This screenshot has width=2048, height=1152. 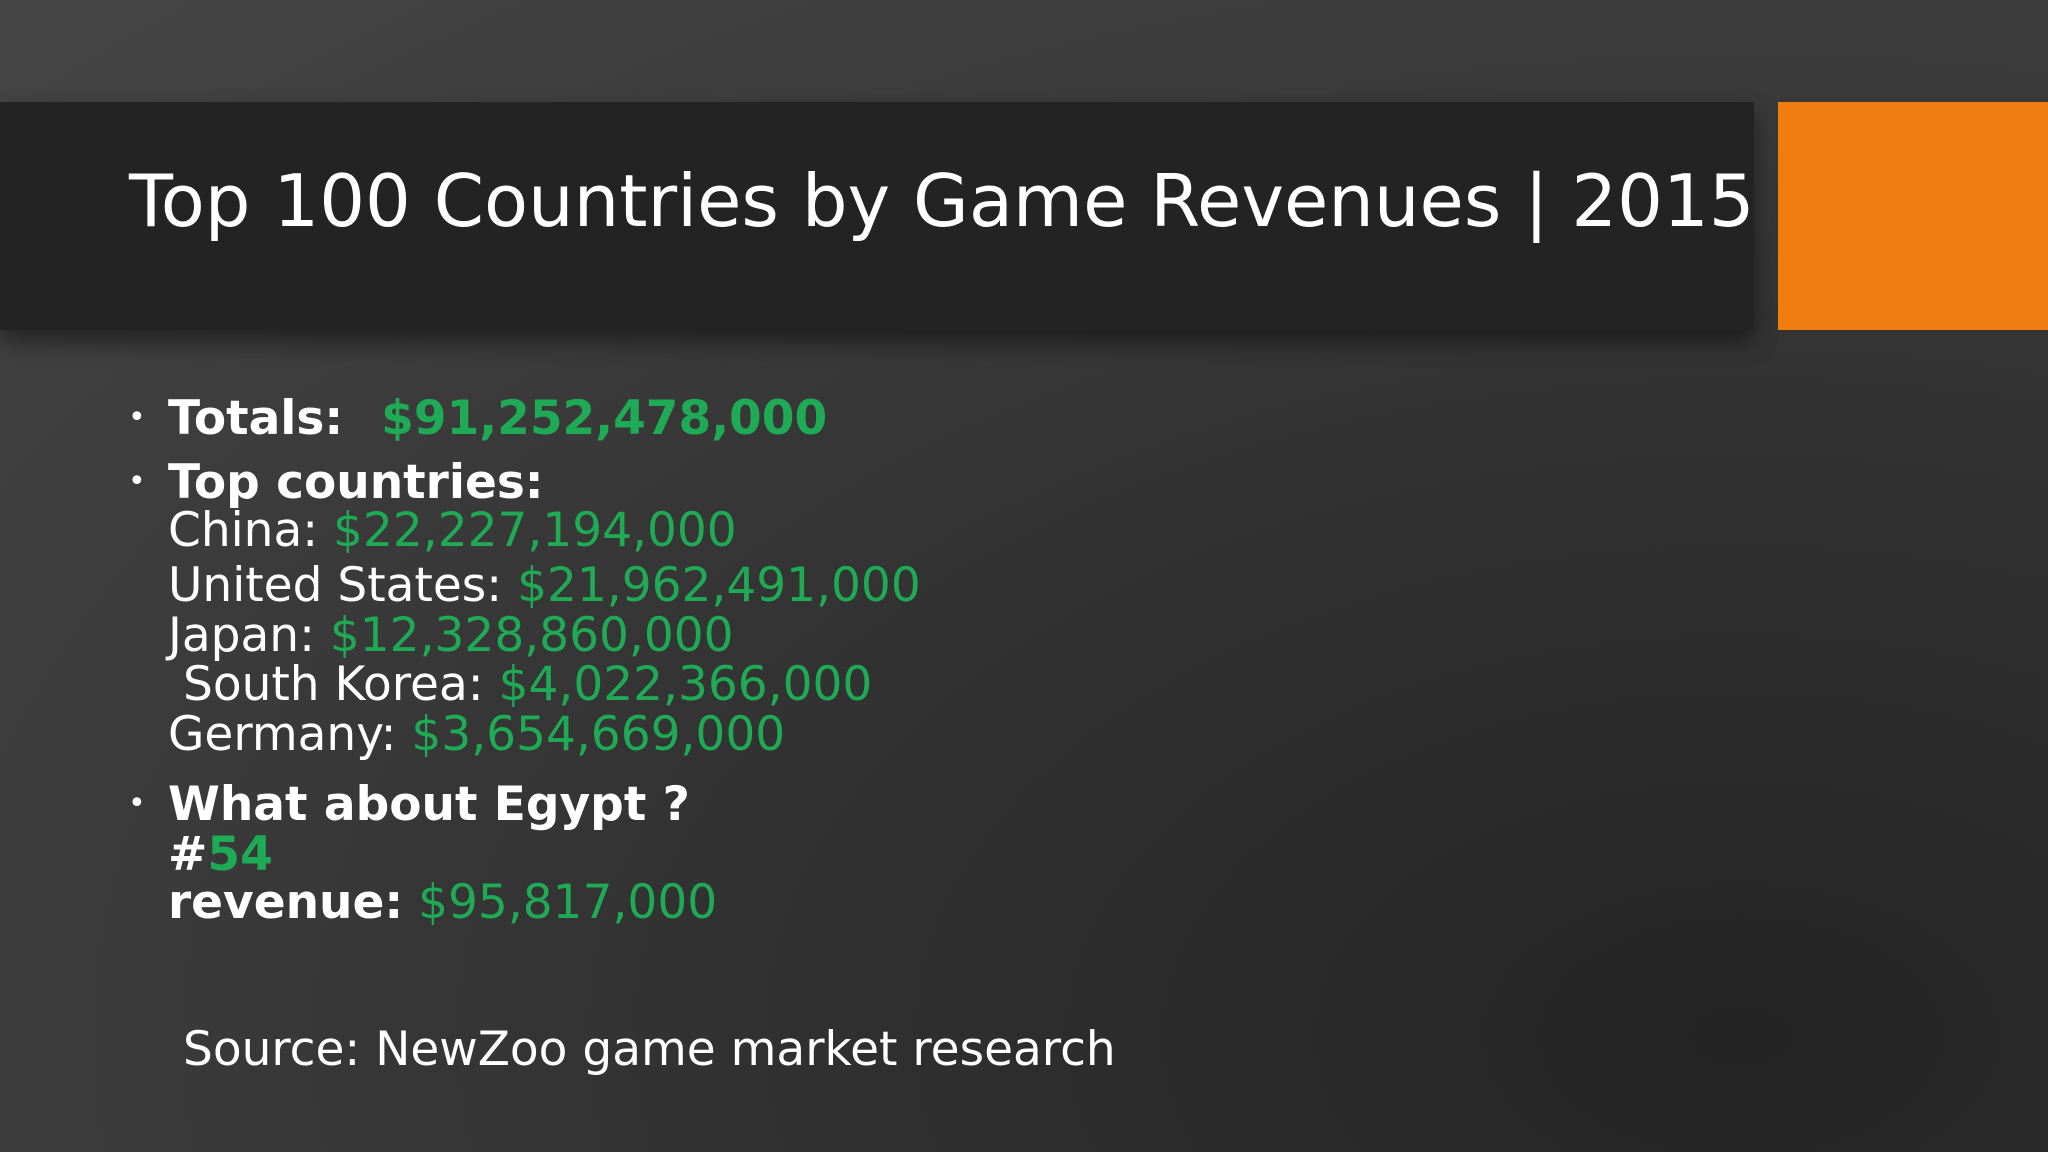 I want to click on source-note: Source: NewZoo game market research, so click(x=649, y=1049).